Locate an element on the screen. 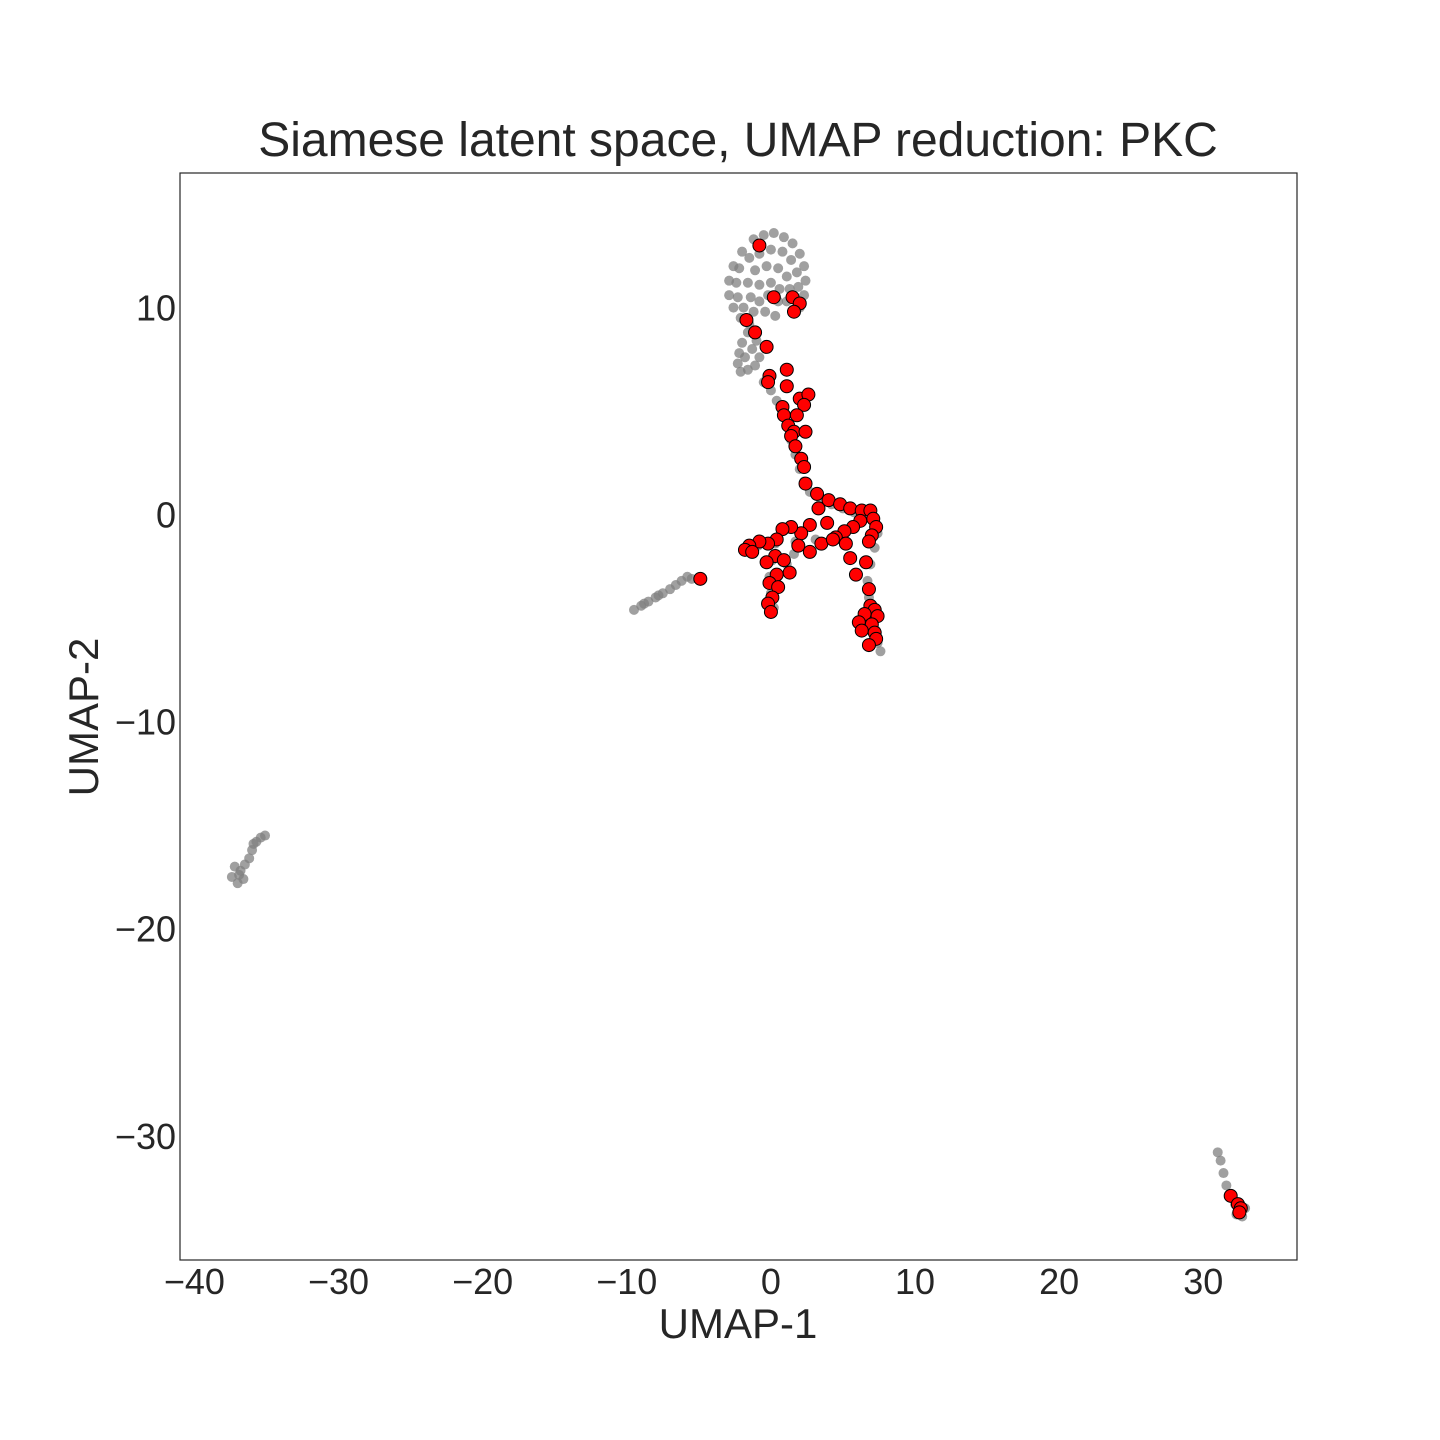 This screenshot has width=1440, height=1440. x-tick-label: 20 is located at coordinates (1059, 1281).